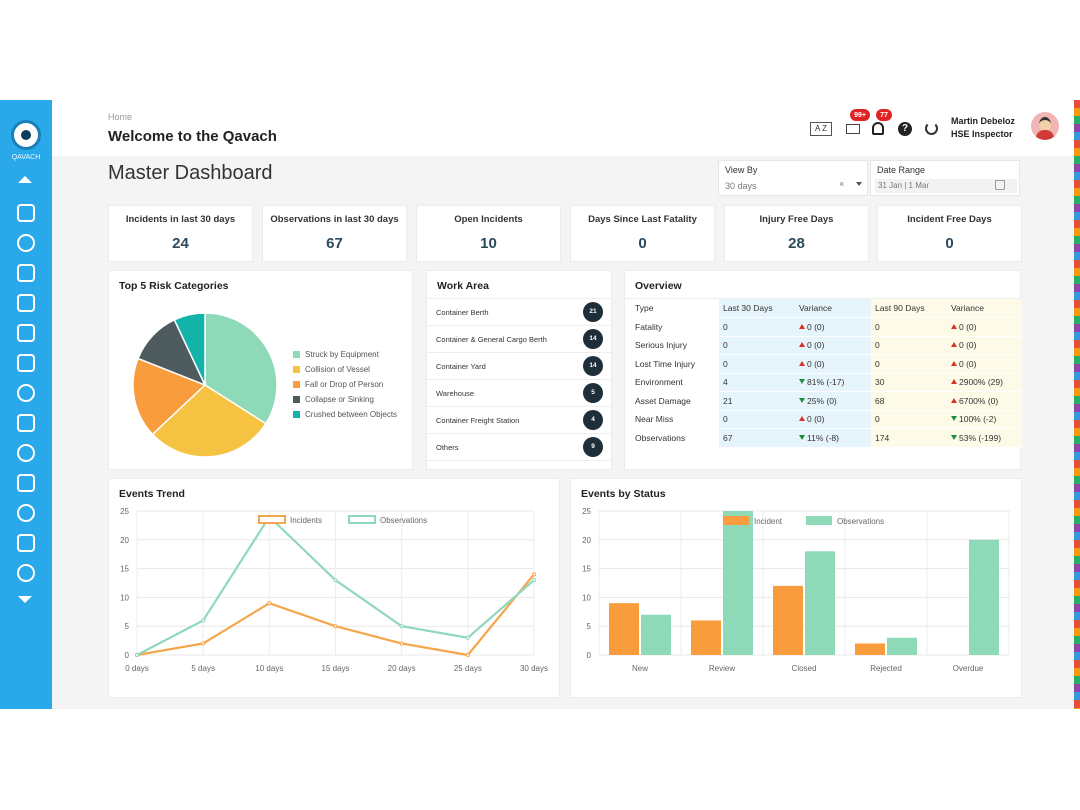  What do you see at coordinates (336, 354) in the screenshot?
I see `legend-item: Struck by Equipment` at bounding box center [336, 354].